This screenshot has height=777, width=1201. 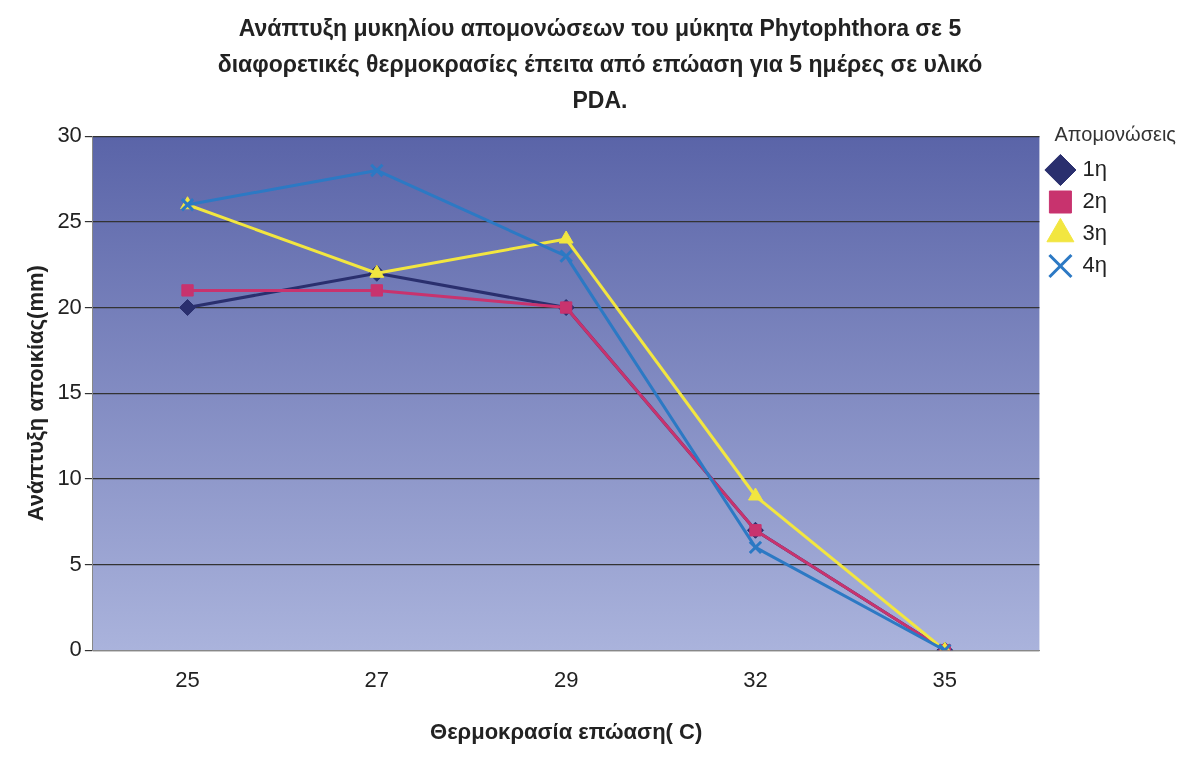 I want to click on y-tick-label: 0, so click(x=75, y=649).